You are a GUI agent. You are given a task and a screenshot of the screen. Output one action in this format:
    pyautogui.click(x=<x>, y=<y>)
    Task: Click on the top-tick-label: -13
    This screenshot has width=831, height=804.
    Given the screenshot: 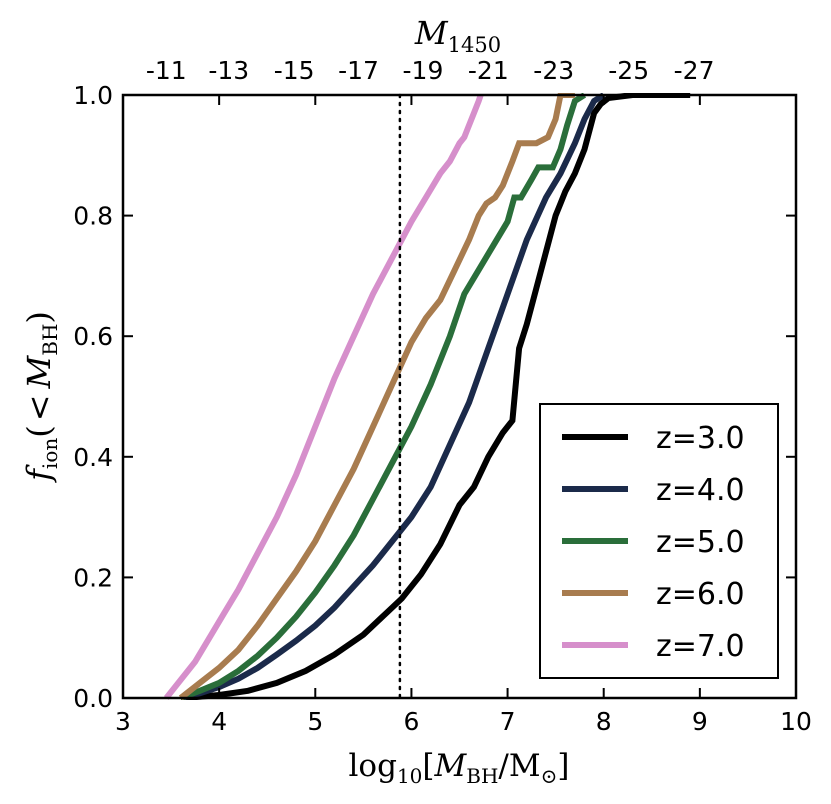 What is the action you would take?
    pyautogui.click(x=228, y=70)
    